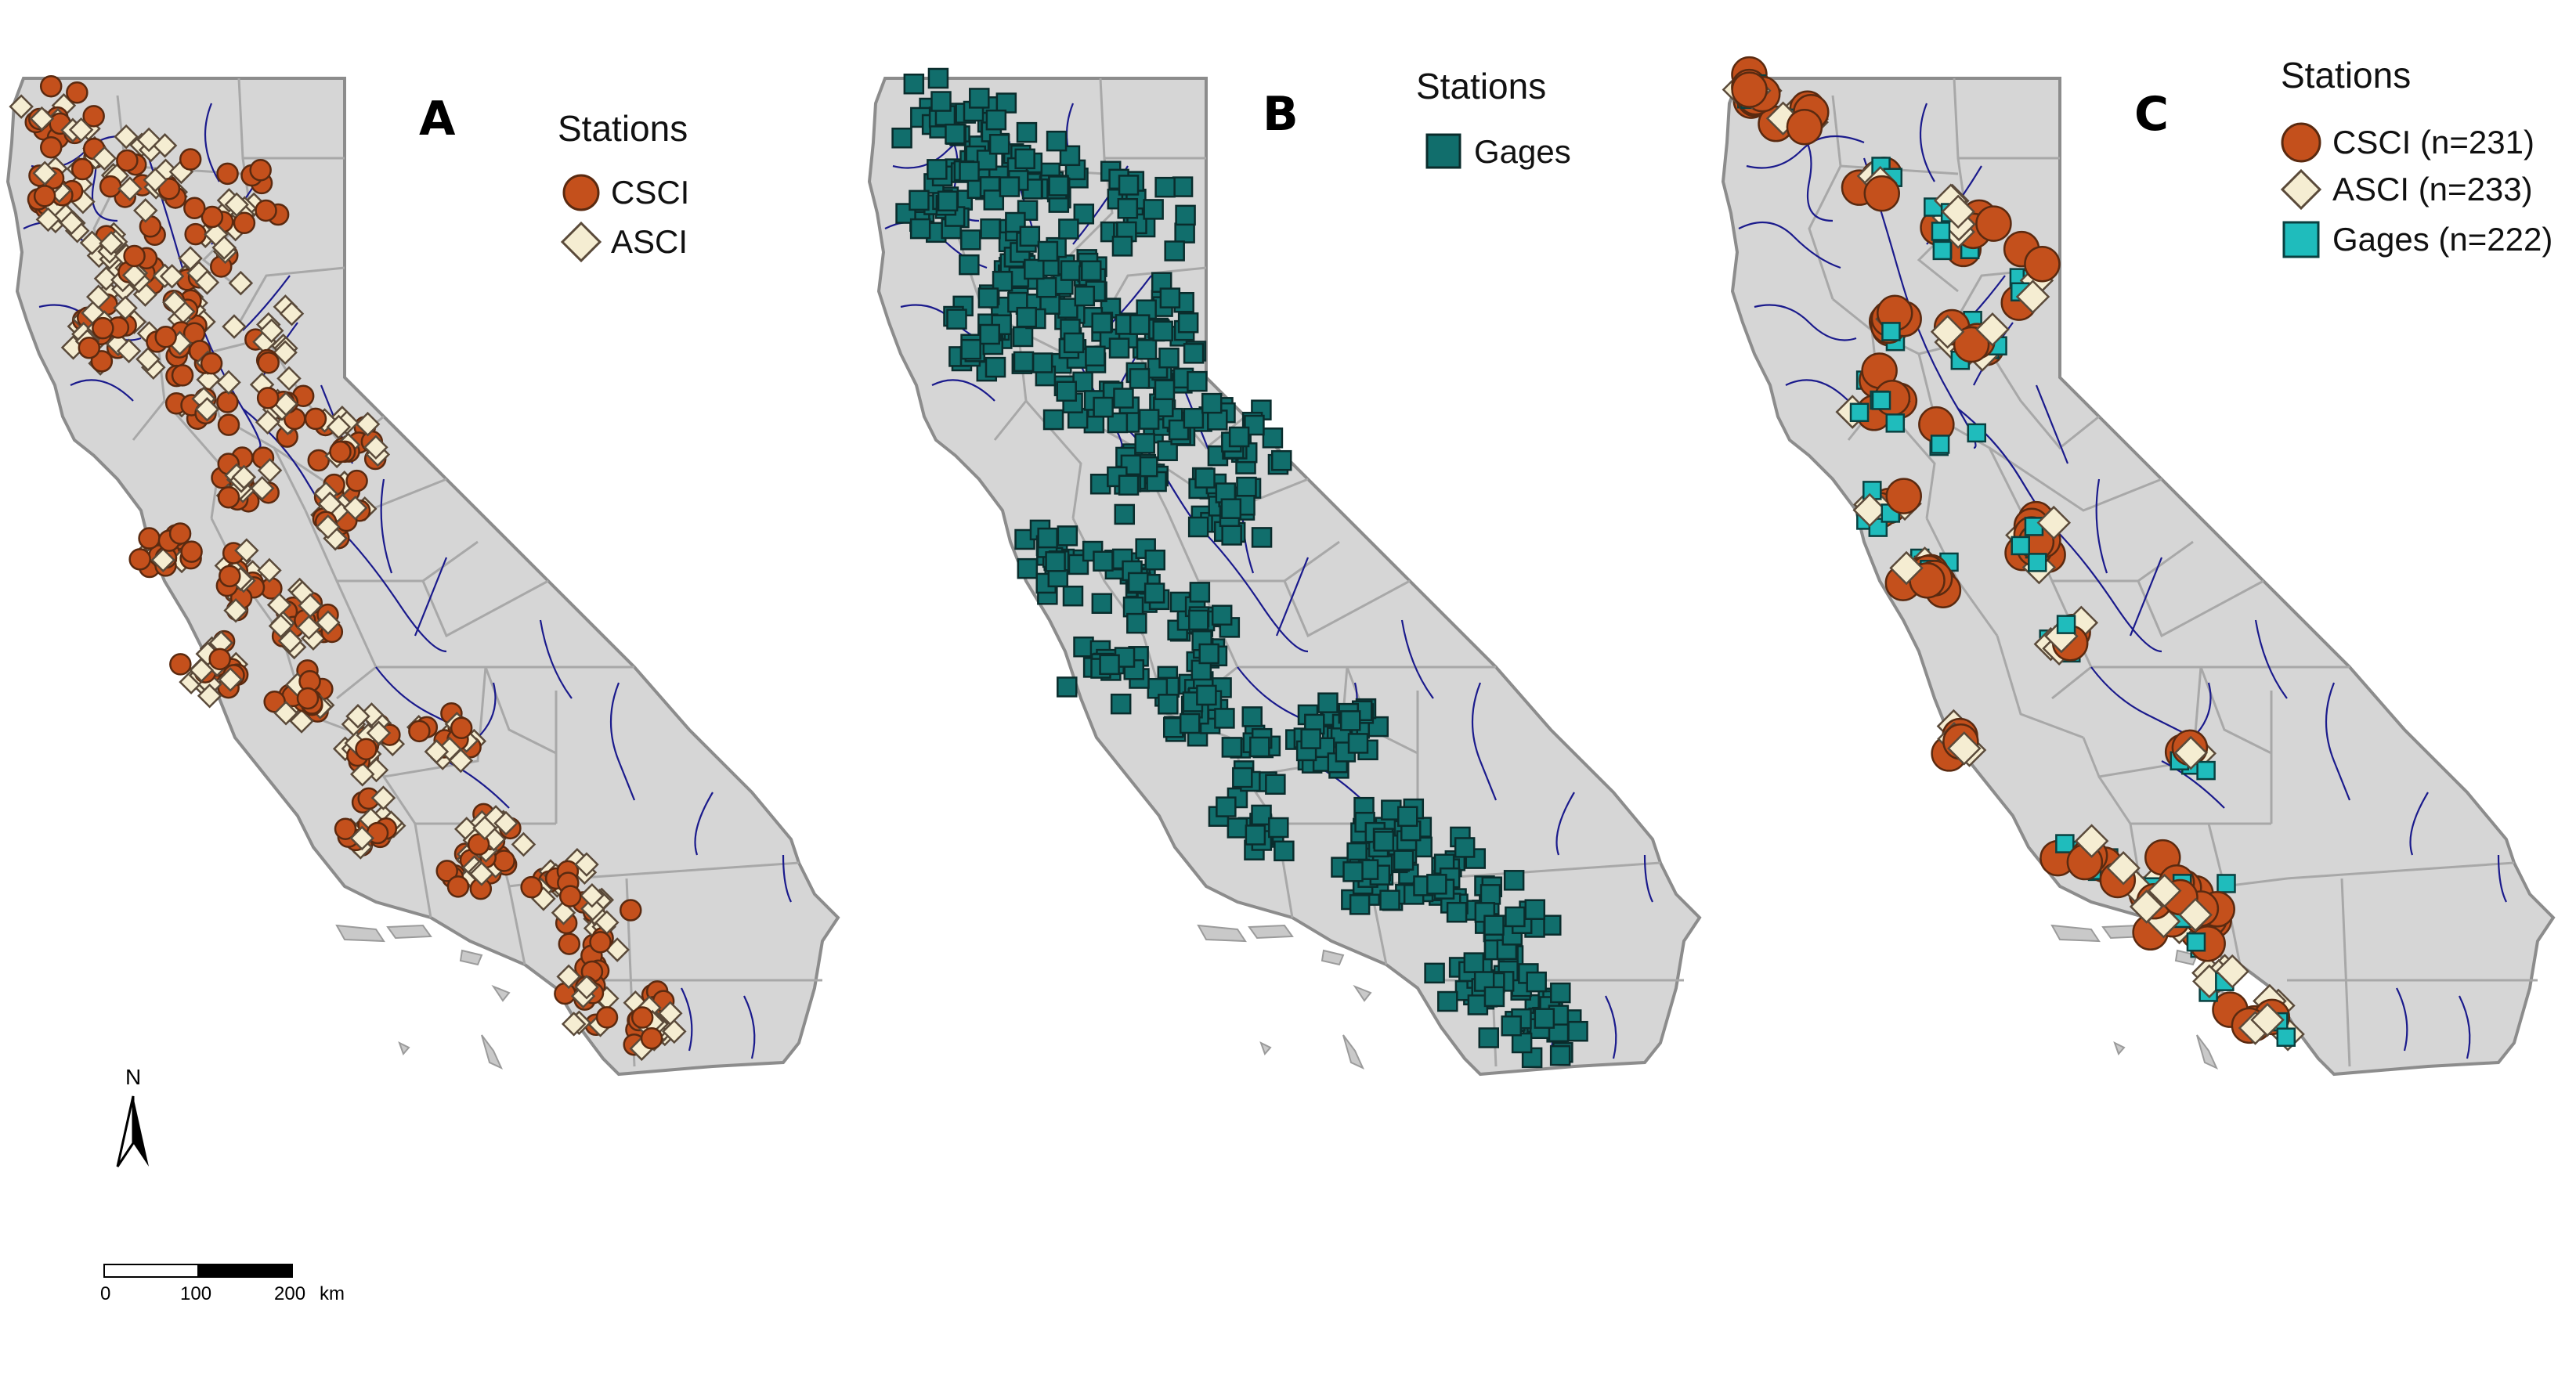 This screenshot has width=2576, height=1378. What do you see at coordinates (332, 1293) in the screenshot?
I see `scale-unit: km` at bounding box center [332, 1293].